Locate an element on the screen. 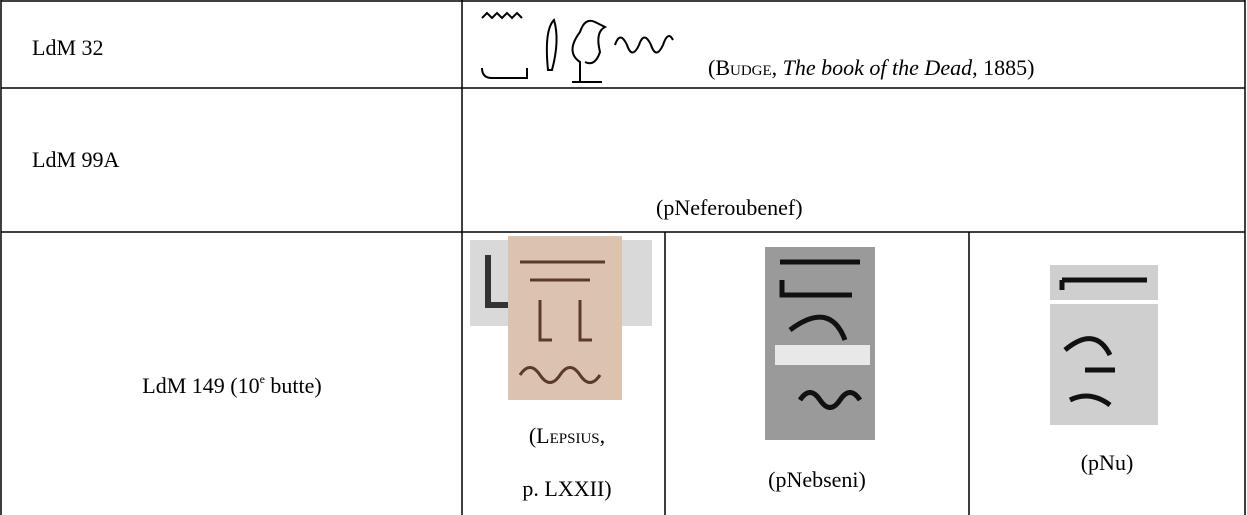 The height and width of the screenshot is (515, 1247). text: butte) is located at coordinates (293, 385).